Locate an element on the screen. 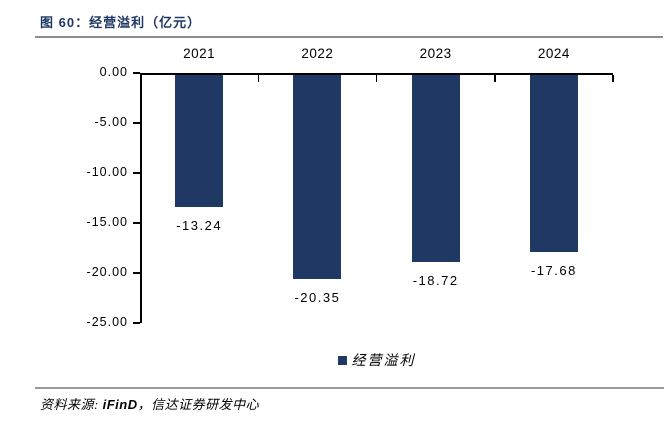 This screenshot has width=669, height=421. y-axis-line is located at coordinates (141, 198).